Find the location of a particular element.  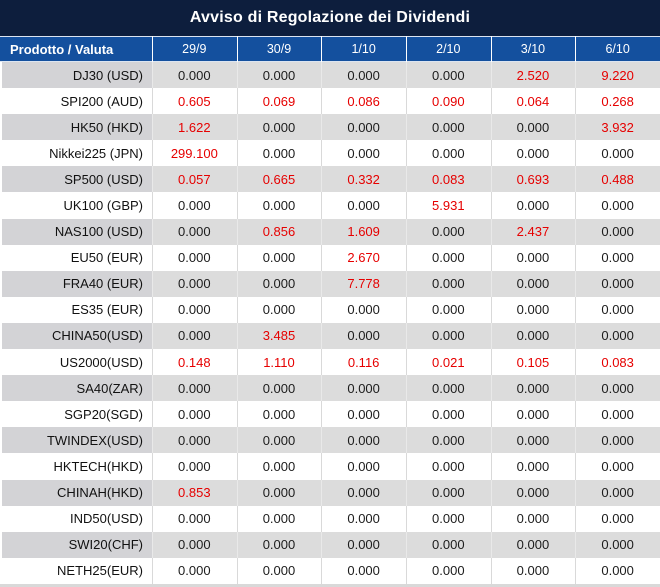

value-cell: 0.105 is located at coordinates (533, 362).